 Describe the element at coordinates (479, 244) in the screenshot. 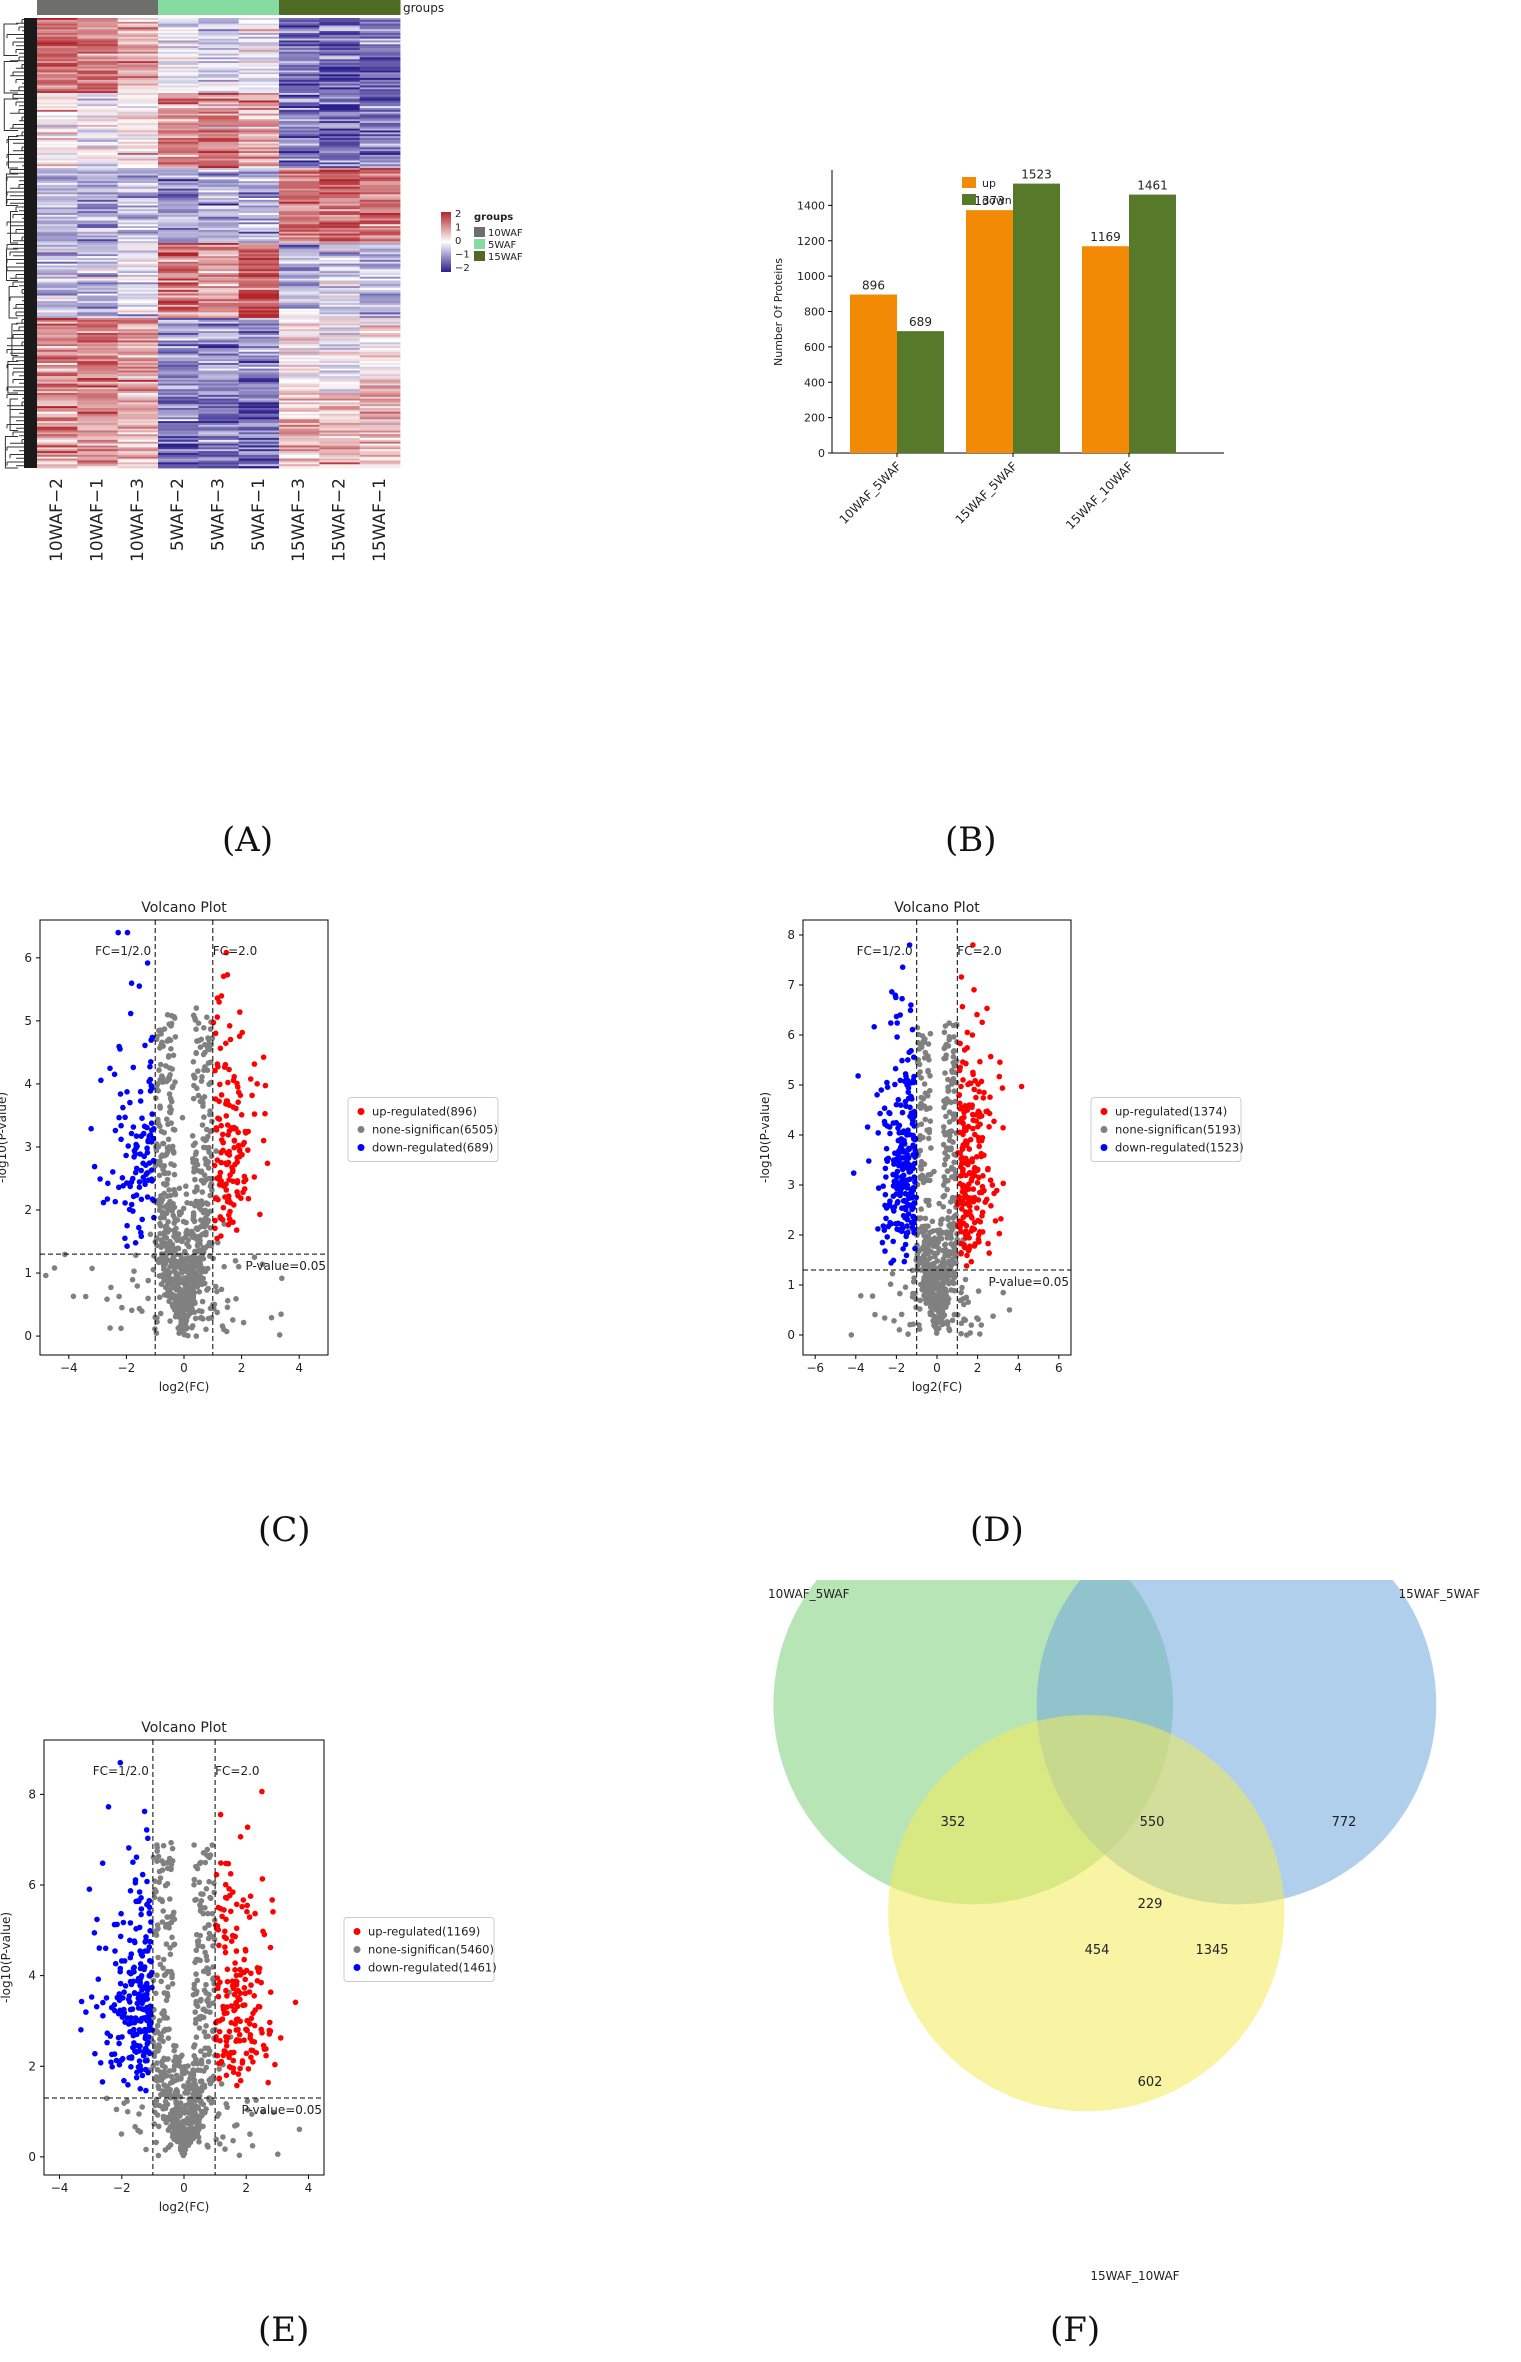

I see `legend-swatch-5WAF` at that location.